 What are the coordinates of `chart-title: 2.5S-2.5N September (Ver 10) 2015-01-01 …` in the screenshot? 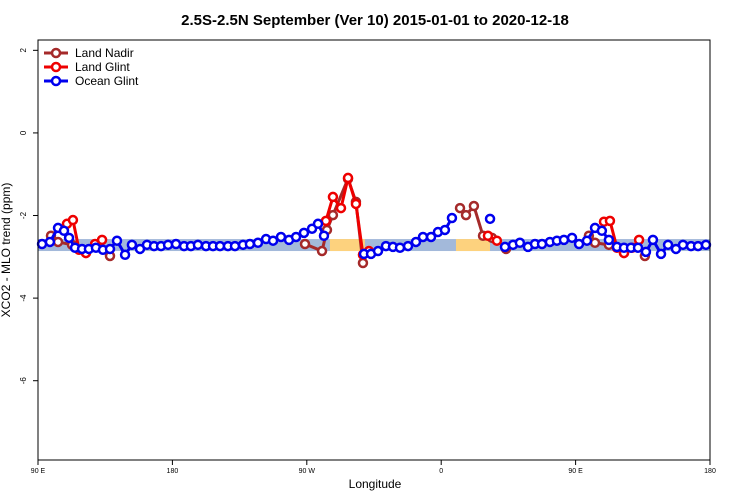 It's located at (375, 20).